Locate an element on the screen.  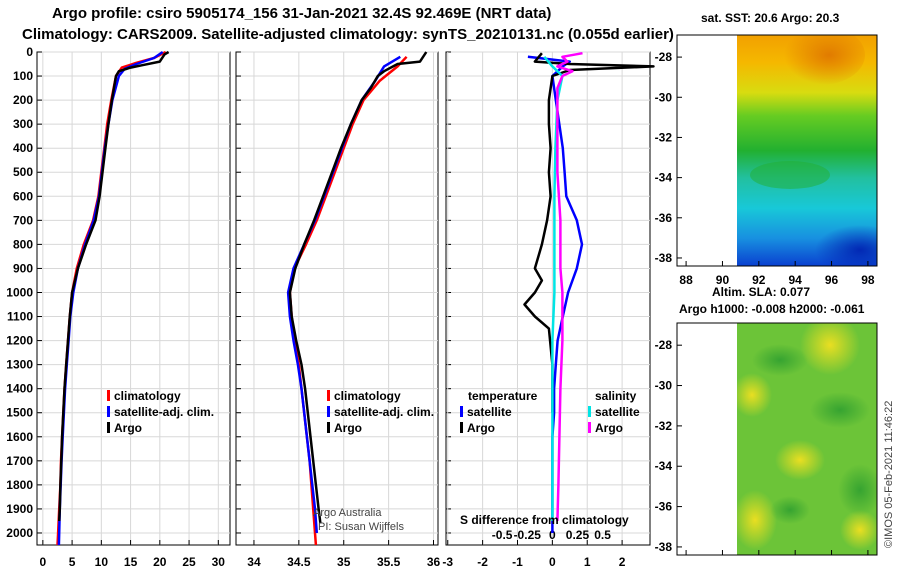
salinity-diff-tick-label: -0.5 is located at coordinates (502, 535).